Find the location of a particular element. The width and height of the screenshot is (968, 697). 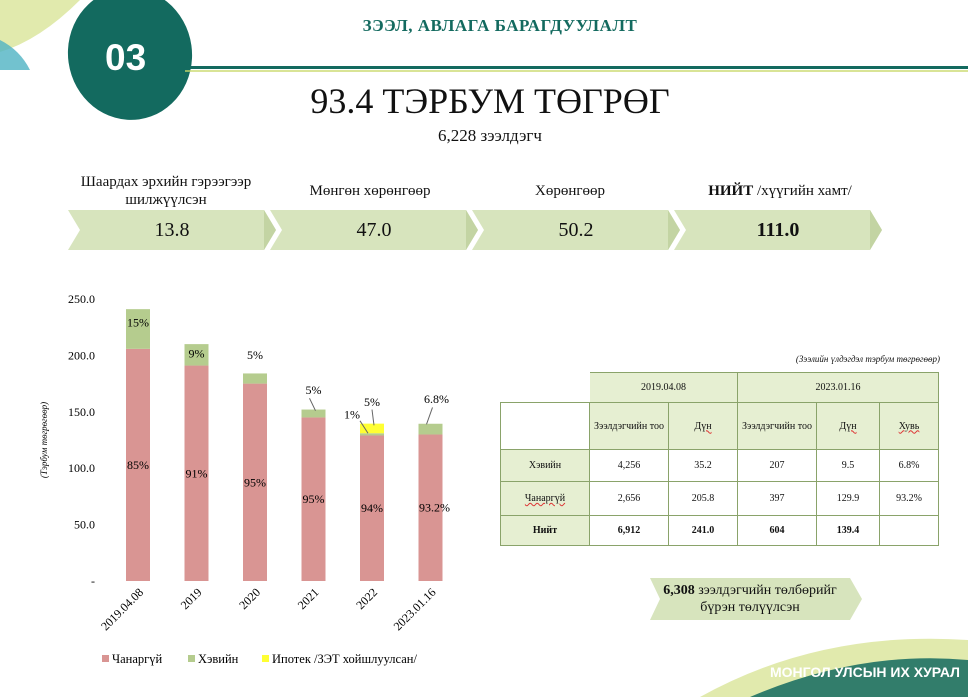

header-title: ЗЭЭЛ, АВЛАГА БАРАГДУУЛАЛТ is located at coordinates (500, 25).